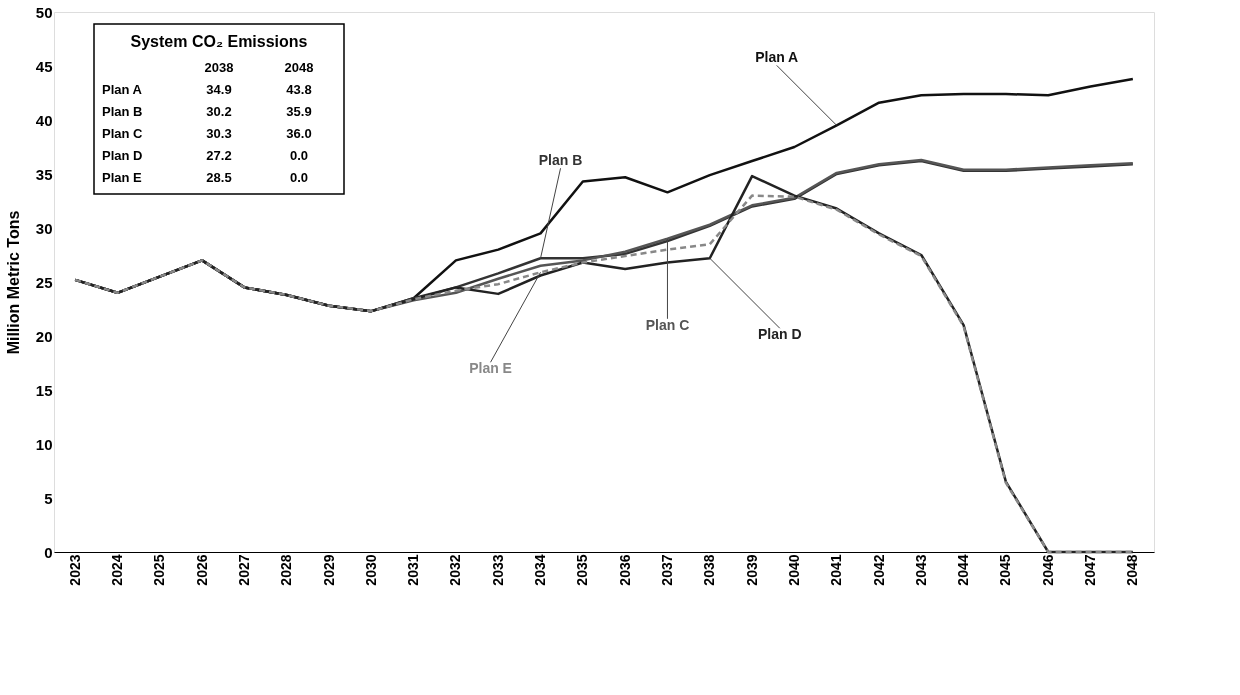 This screenshot has width=1240, height=695. I want to click on y-tick-label: 45, so click(44, 66).